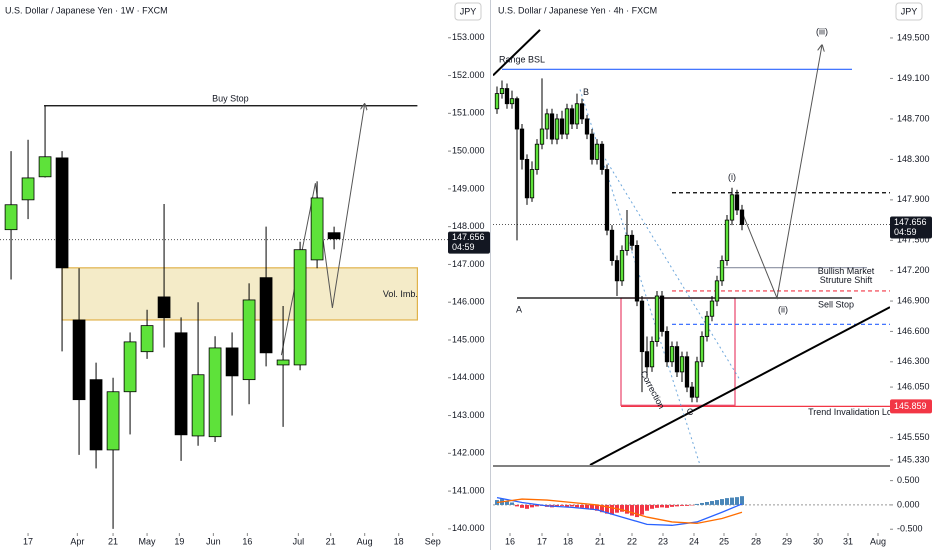 The image size is (932, 550). Describe the element at coordinates (468, 528) in the screenshot. I see `y-tick-label: 140.000` at that location.